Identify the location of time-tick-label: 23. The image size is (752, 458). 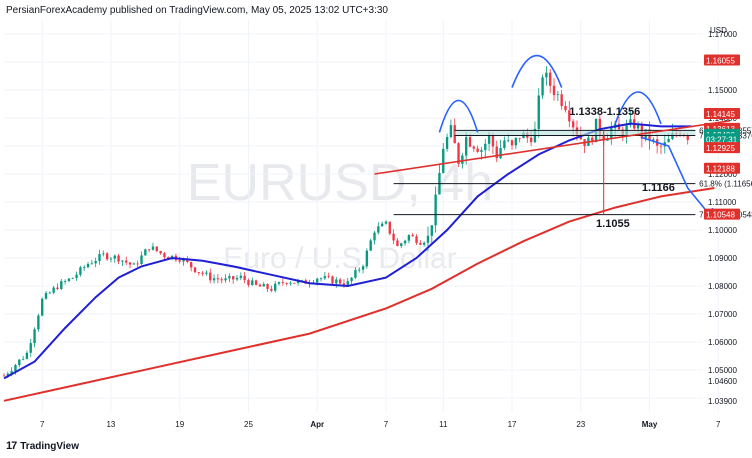
(580, 424).